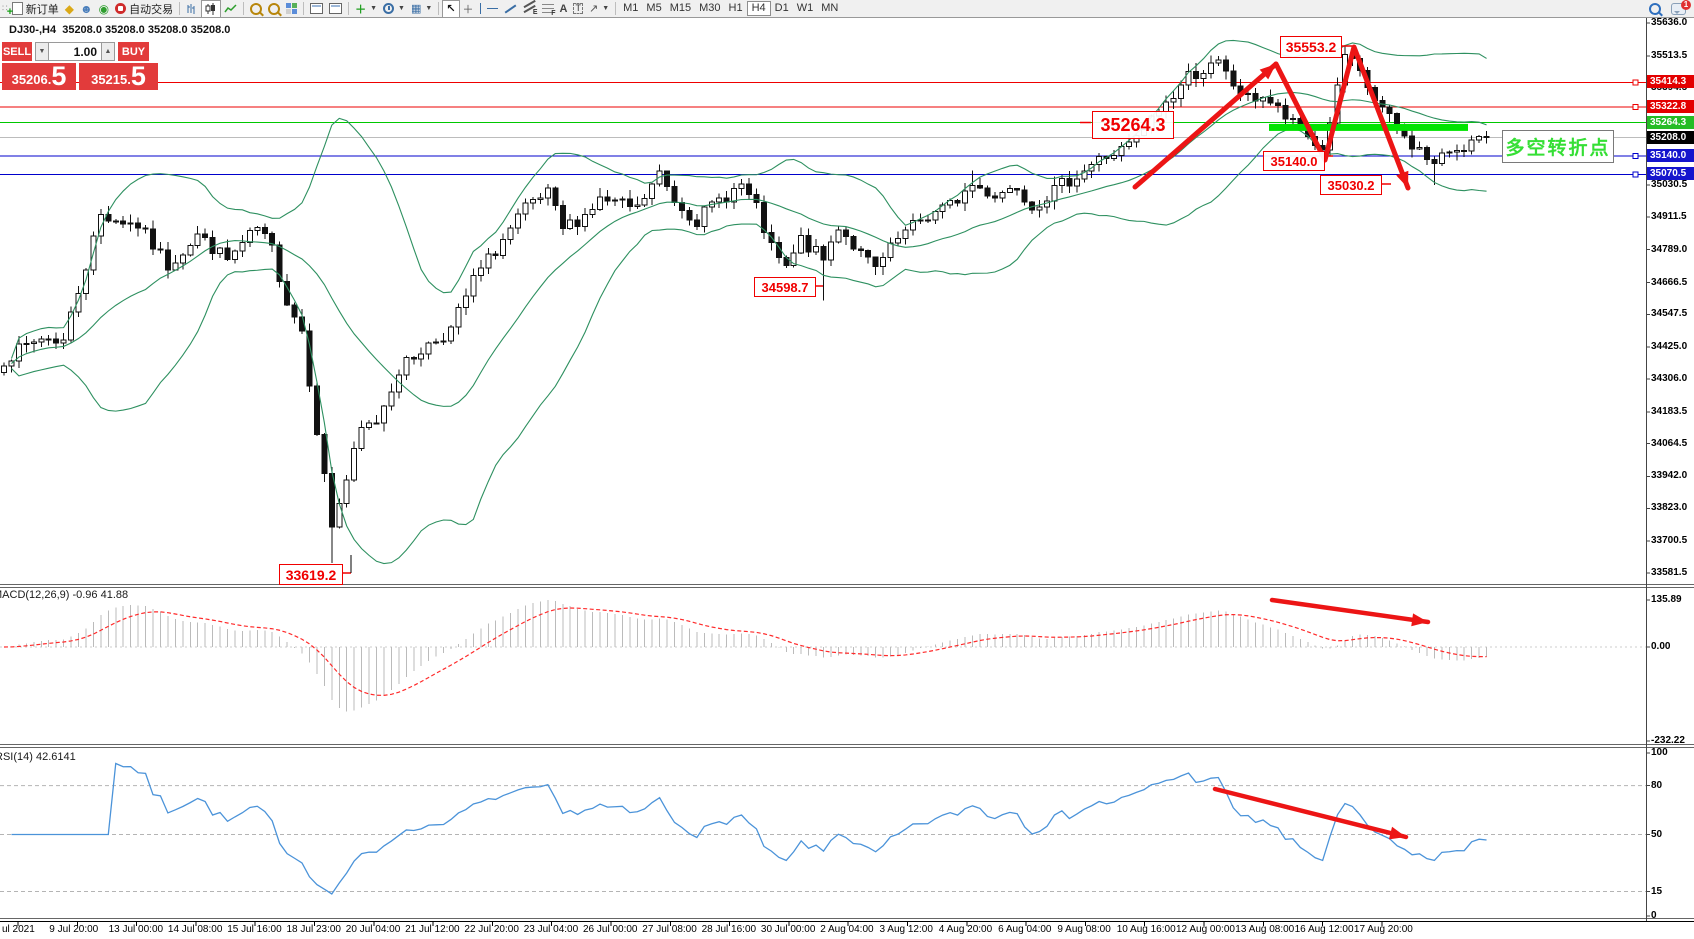  I want to click on channel-button: E, so click(529, 8).